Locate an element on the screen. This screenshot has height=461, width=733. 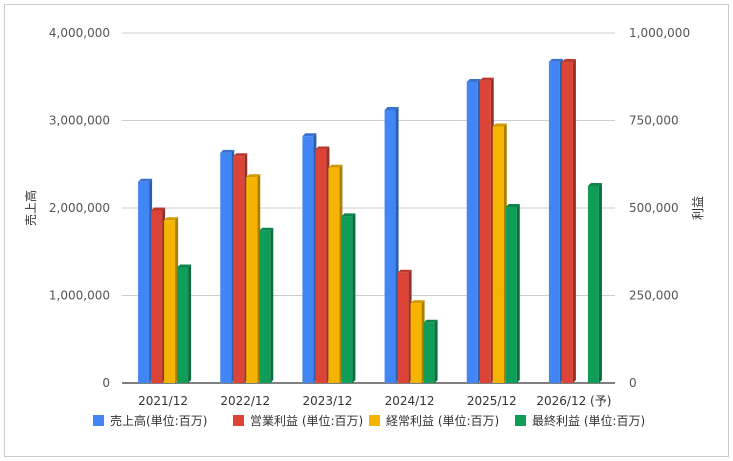
left-axis-title: 売上高 is located at coordinates (30, 208).